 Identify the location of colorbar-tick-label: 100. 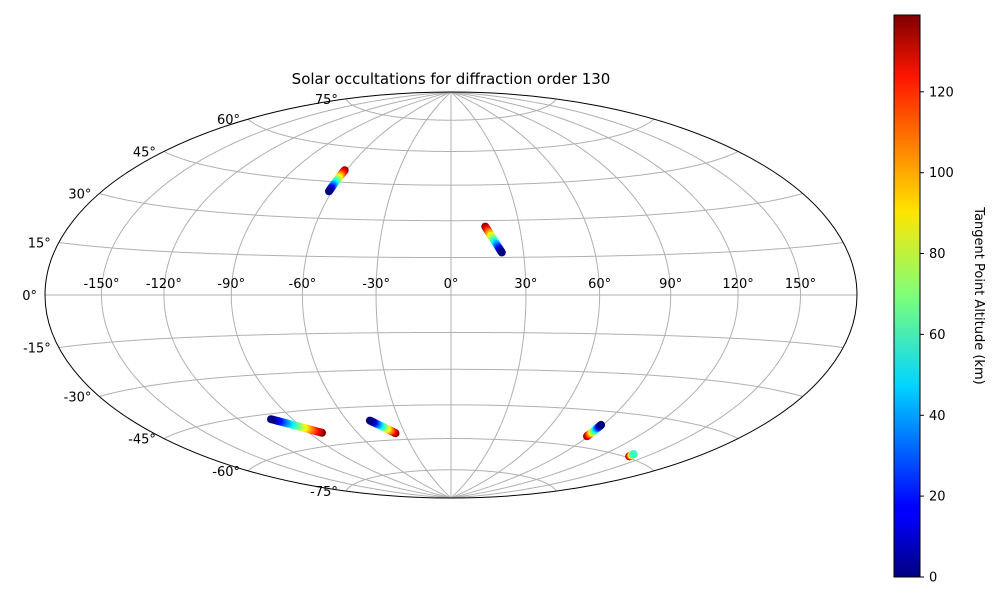
(941, 173).